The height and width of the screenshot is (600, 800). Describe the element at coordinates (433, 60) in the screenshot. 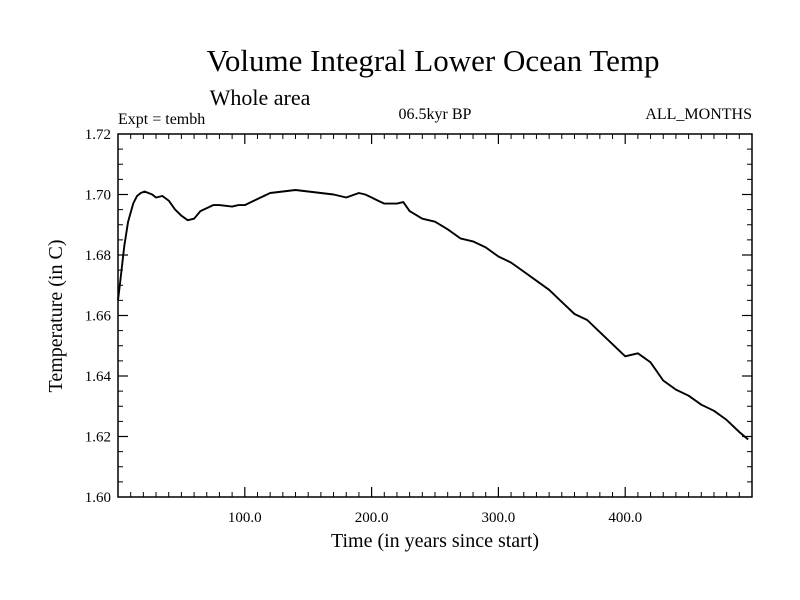

I see `chart-title: Volume Integral Lower Ocean Temp` at that location.